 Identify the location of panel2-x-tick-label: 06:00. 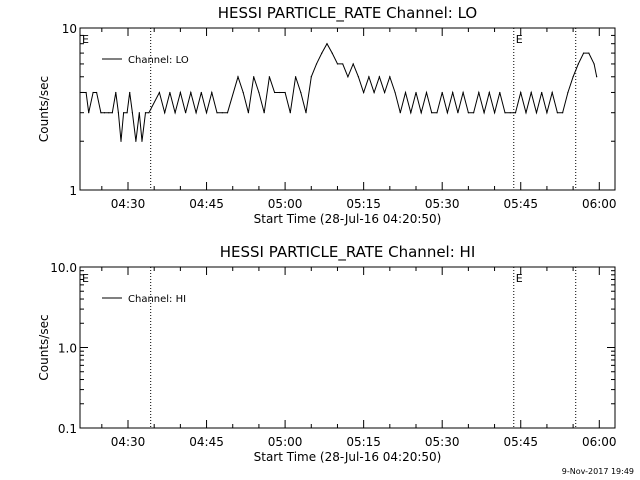
(599, 442).